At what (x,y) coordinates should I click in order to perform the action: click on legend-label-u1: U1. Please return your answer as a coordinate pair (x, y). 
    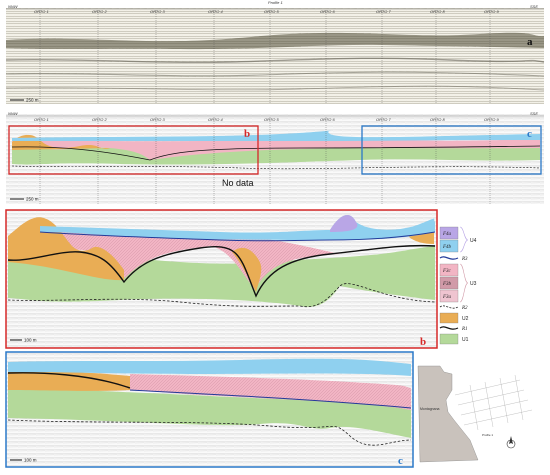
    Looking at the image, I should click on (465, 340).